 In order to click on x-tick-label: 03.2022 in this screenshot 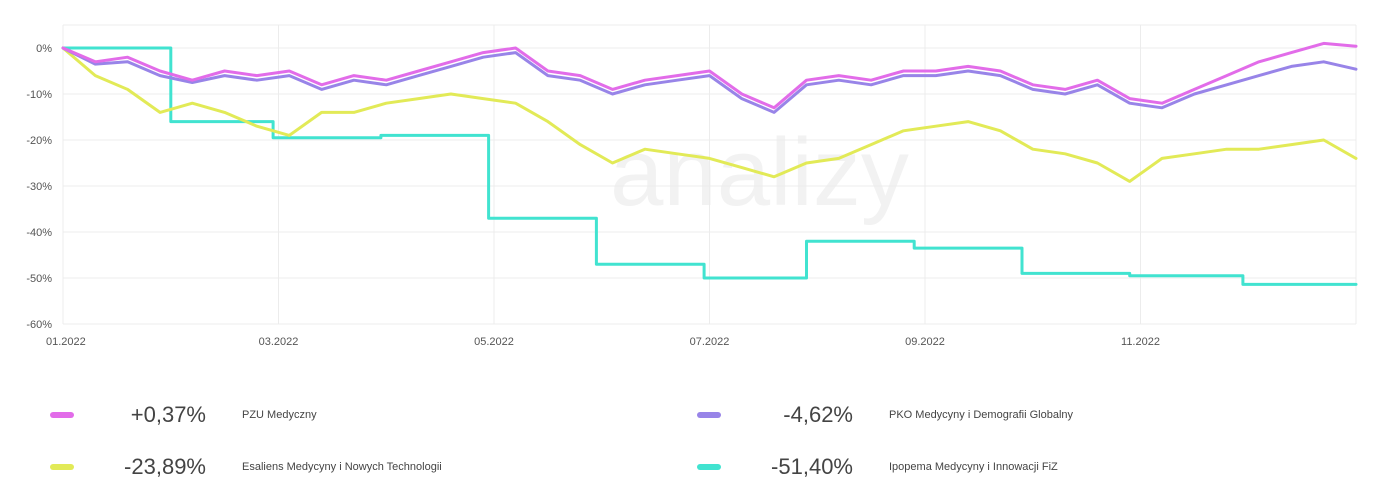, I will do `click(279, 342)`.